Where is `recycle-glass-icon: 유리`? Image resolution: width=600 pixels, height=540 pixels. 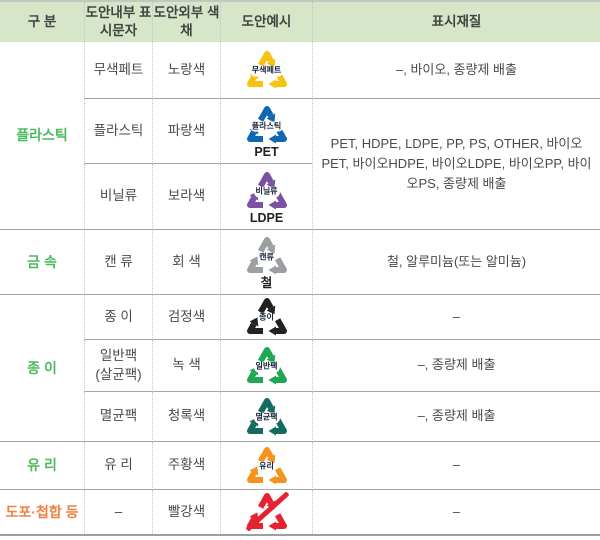
recycle-glass-icon: 유리 is located at coordinates (267, 466).